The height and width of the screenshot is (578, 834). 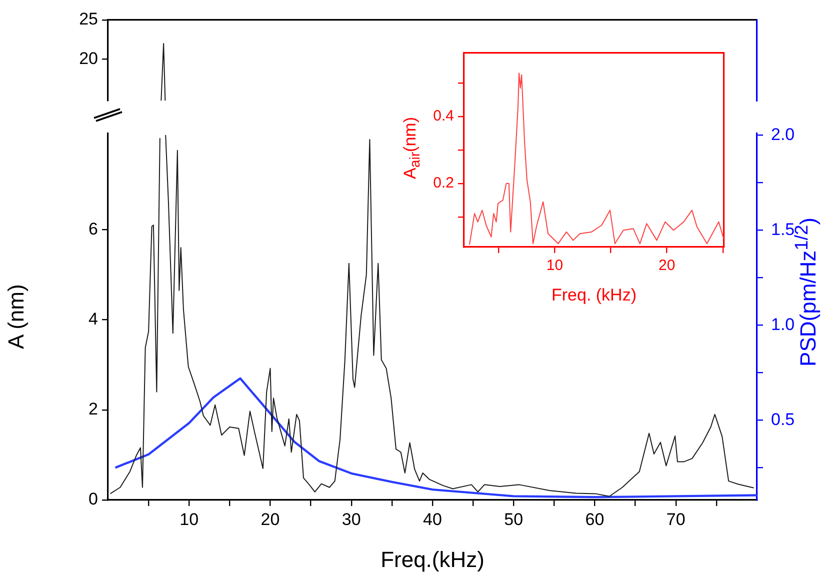 I want to click on y-tick-label: 25, so click(x=88, y=19).